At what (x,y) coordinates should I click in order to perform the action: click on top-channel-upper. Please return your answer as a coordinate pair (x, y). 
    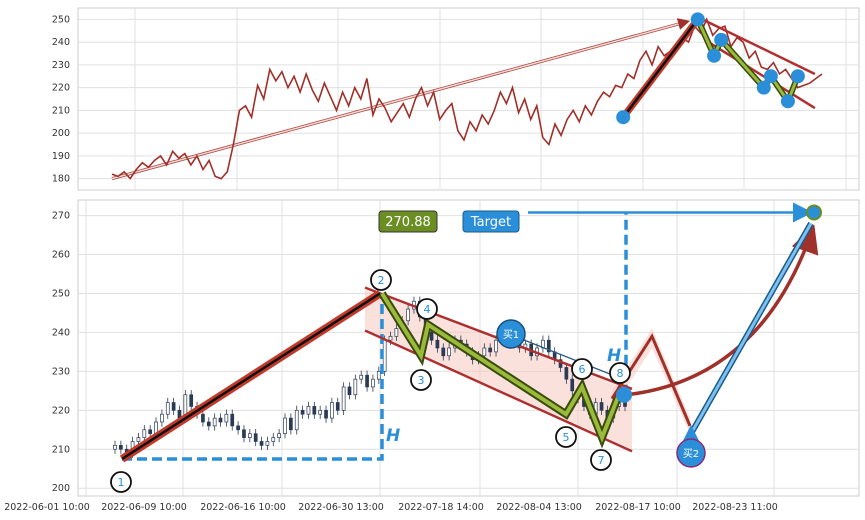
    Looking at the image, I should click on (756, 45).